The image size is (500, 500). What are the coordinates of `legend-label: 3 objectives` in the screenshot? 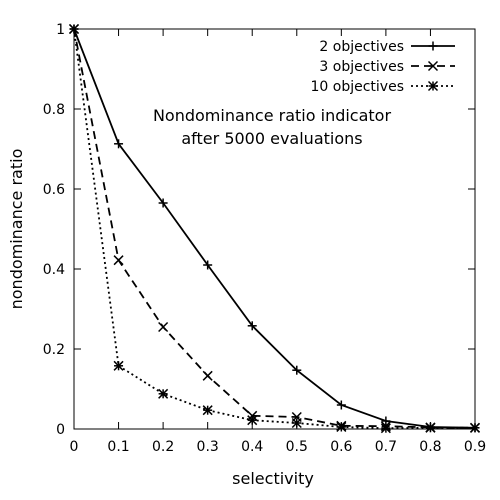 It's located at (361, 67).